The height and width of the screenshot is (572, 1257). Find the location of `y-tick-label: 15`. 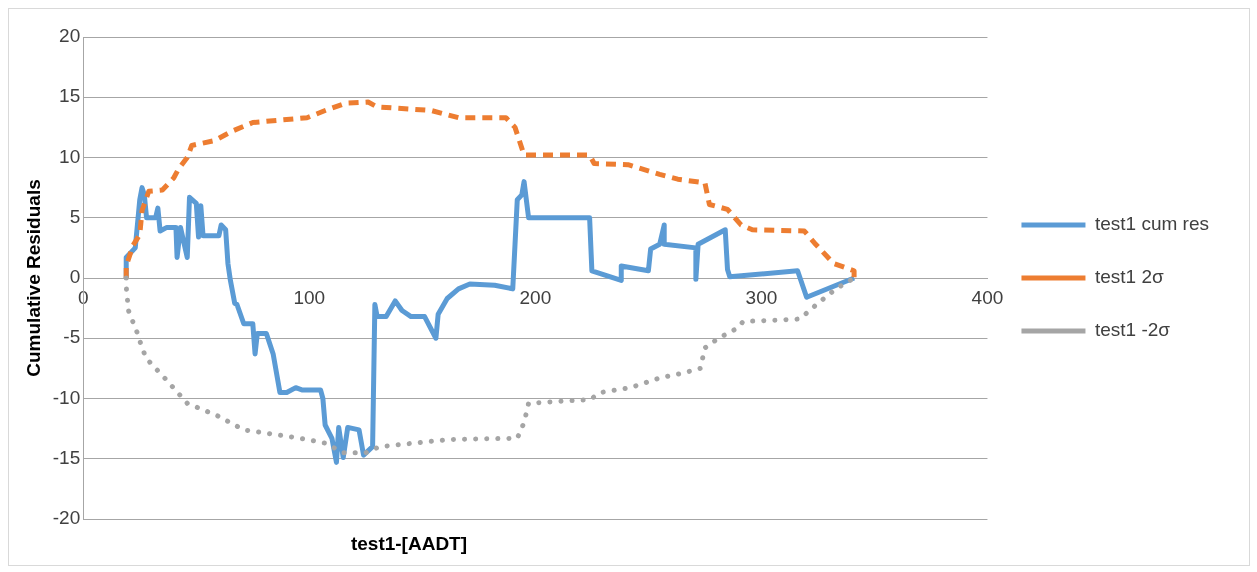

y-tick-label: 15 is located at coordinates (70, 96).